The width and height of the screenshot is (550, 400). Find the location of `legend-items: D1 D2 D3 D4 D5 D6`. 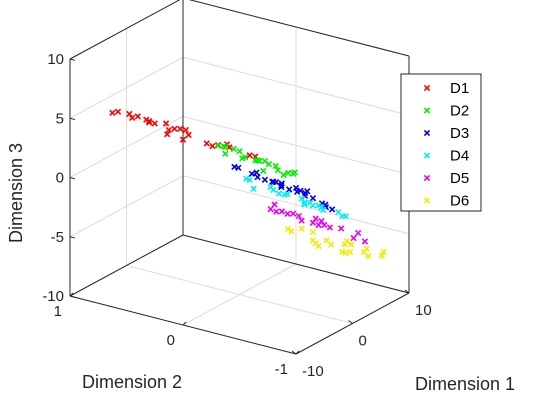

legend-items: D1 D2 D3 D4 D5 D6 is located at coordinates (446, 145).